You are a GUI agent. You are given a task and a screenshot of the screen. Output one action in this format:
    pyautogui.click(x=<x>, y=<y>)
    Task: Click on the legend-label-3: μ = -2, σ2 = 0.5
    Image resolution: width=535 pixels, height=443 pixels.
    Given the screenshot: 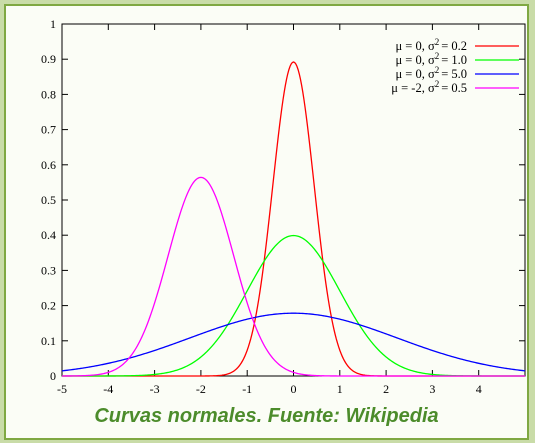 What is the action you would take?
    pyautogui.click(x=429, y=87)
    